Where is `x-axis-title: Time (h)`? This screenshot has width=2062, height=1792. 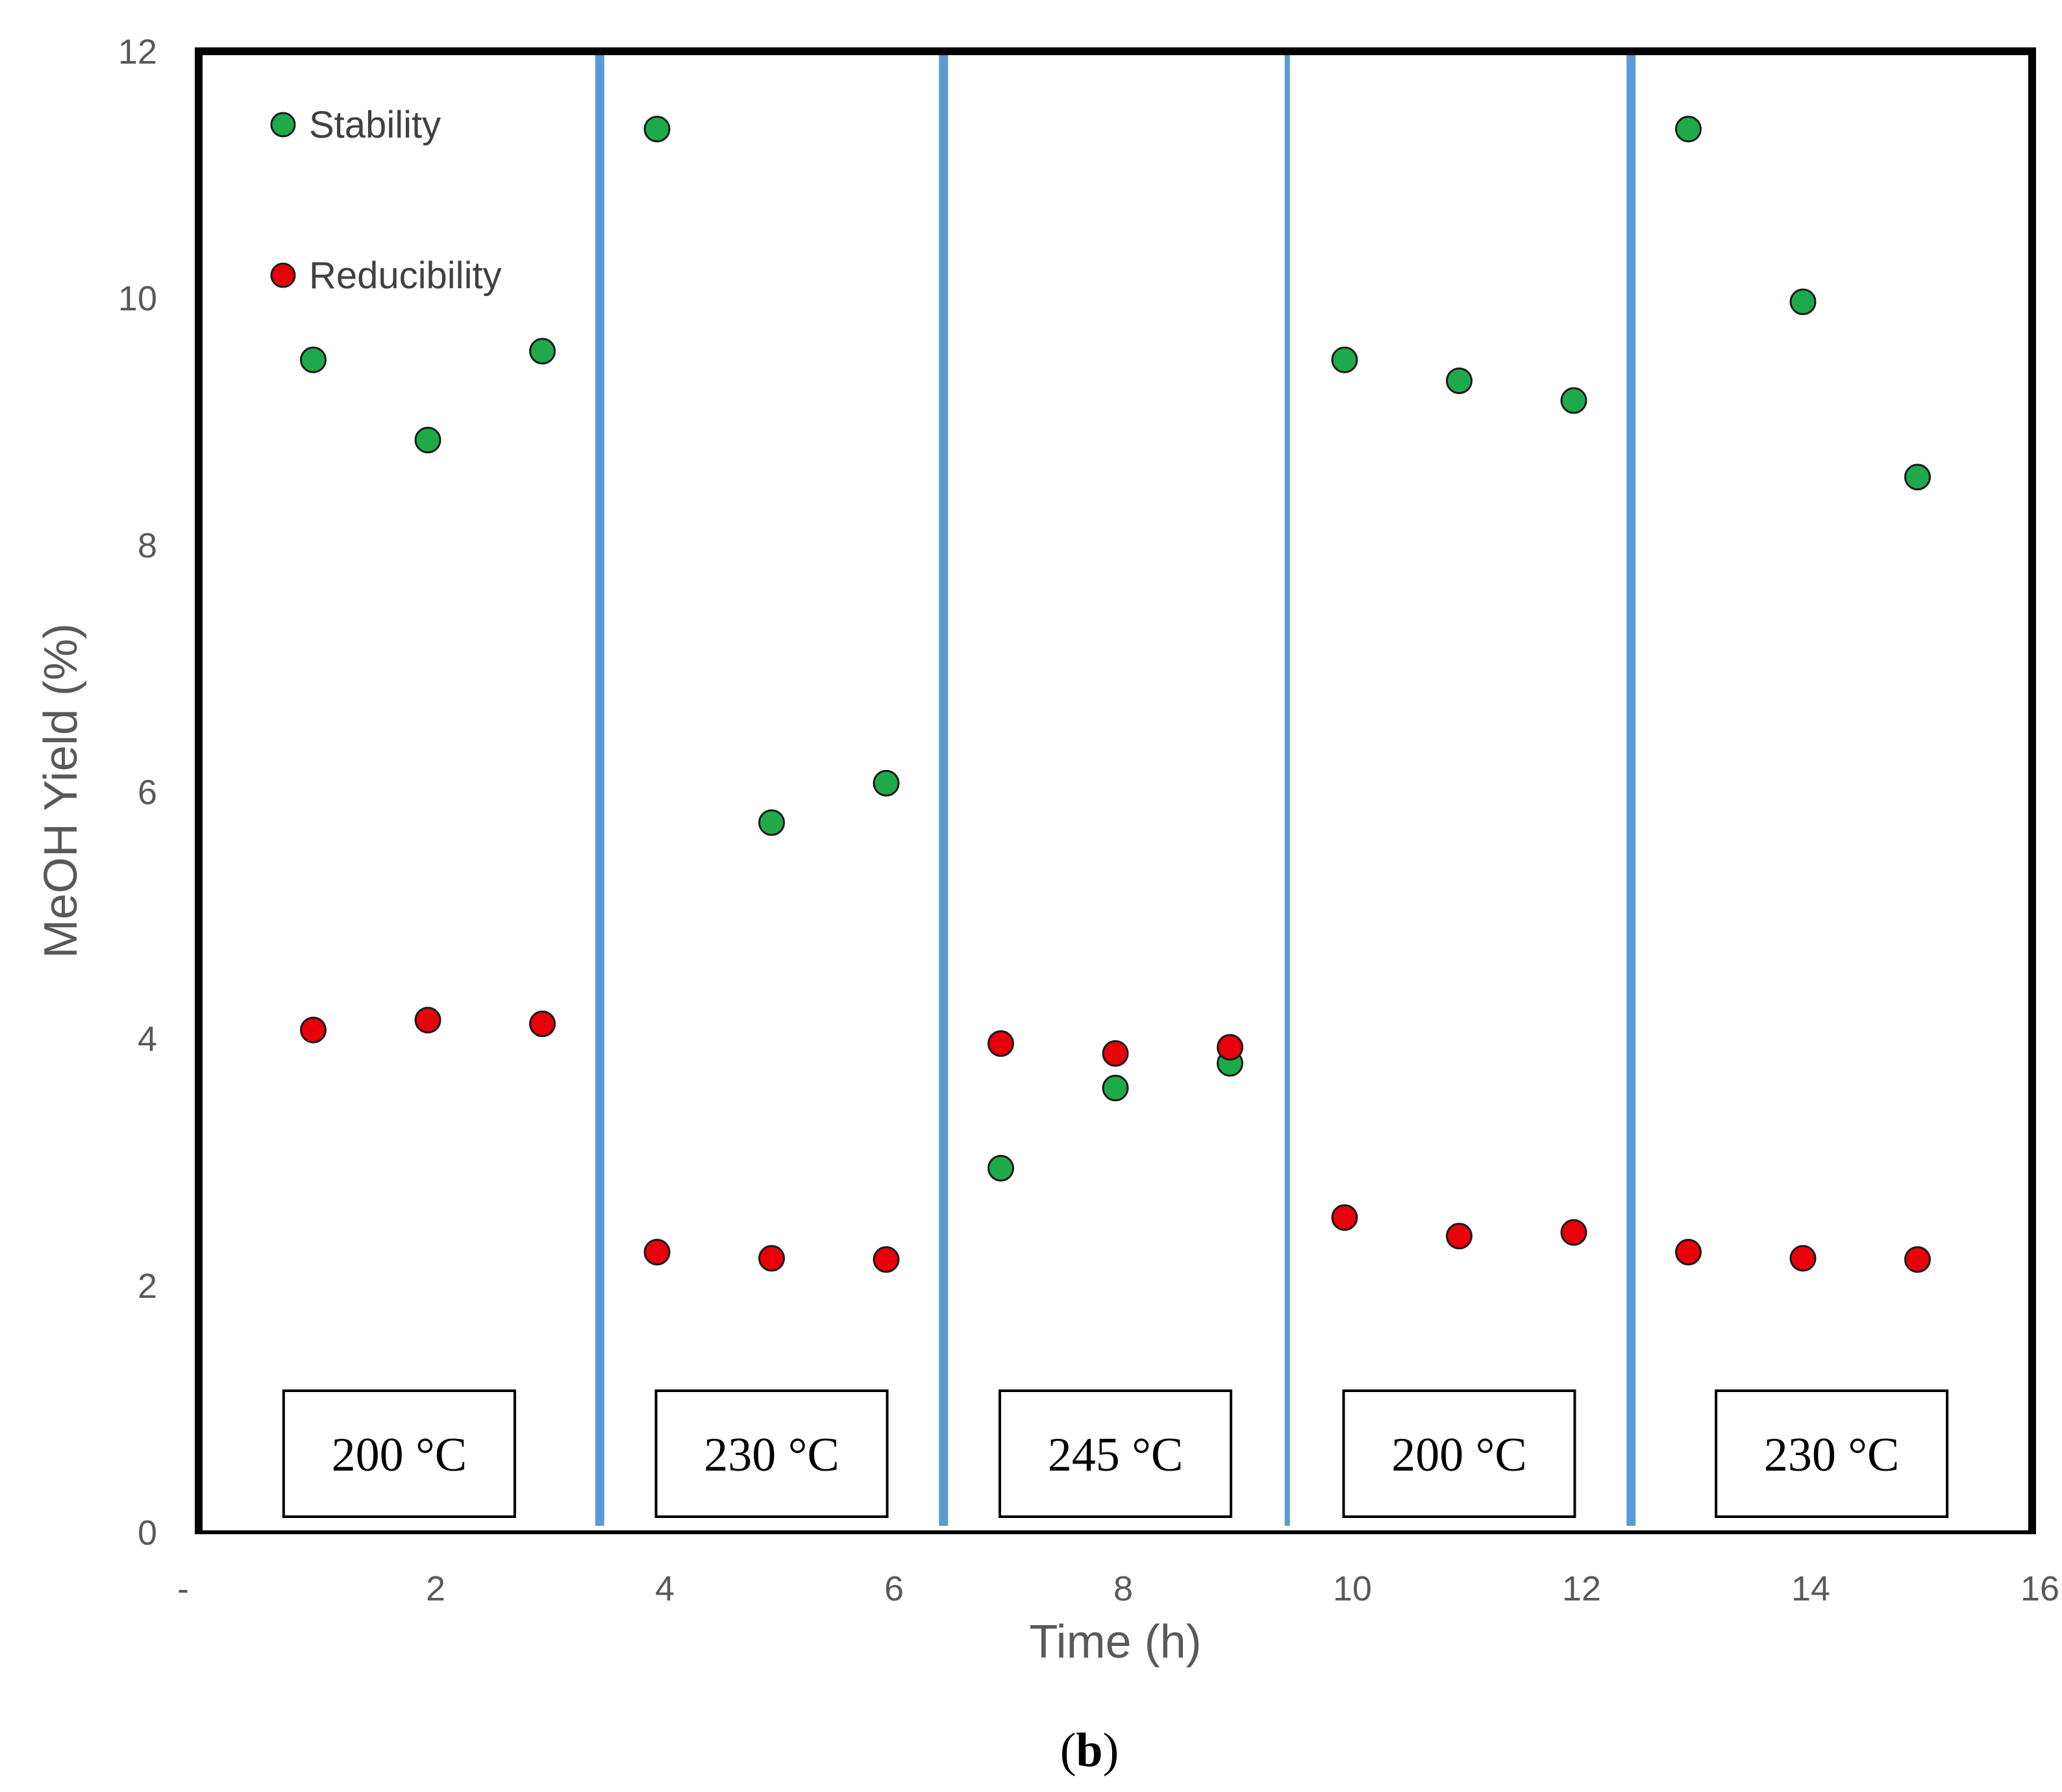 x-axis-title: Time (h) is located at coordinates (1115, 1642).